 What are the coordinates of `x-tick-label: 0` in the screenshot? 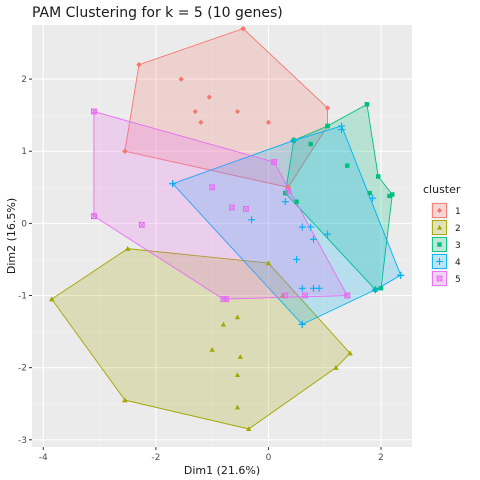 It's located at (269, 458).